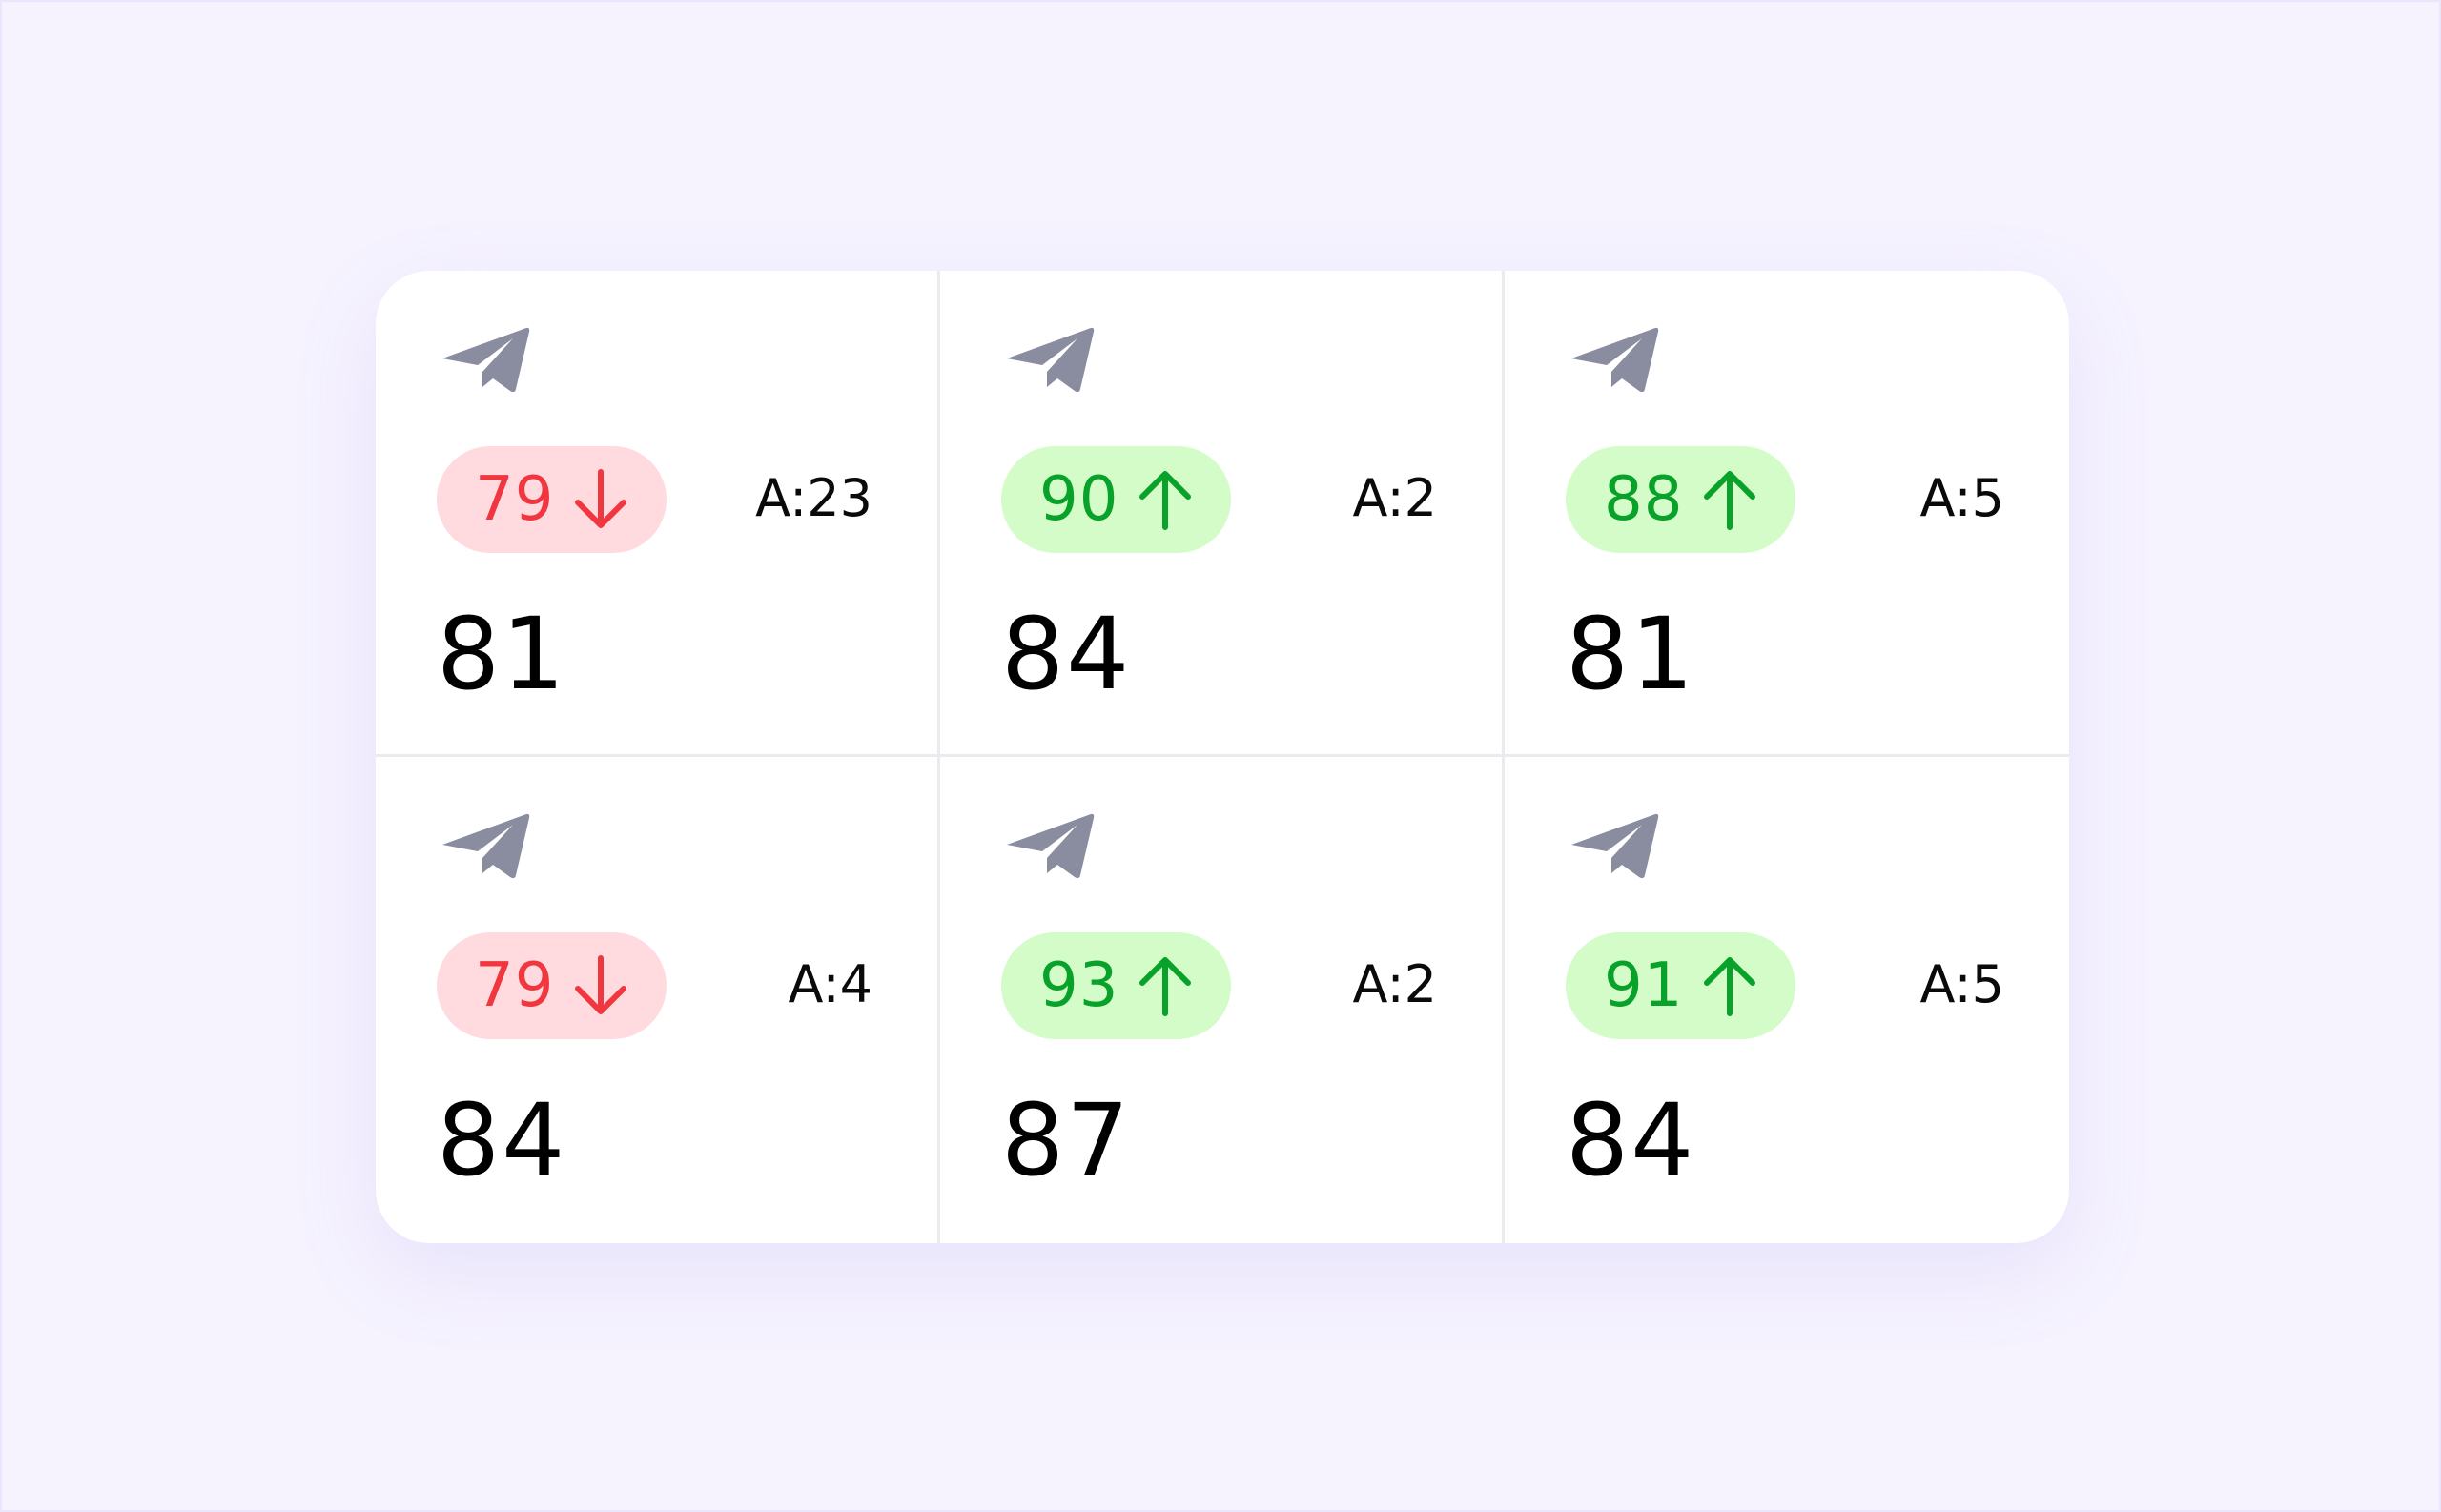 This screenshot has width=2441, height=1512. I want to click on attempts-count: A:23, so click(813, 498).